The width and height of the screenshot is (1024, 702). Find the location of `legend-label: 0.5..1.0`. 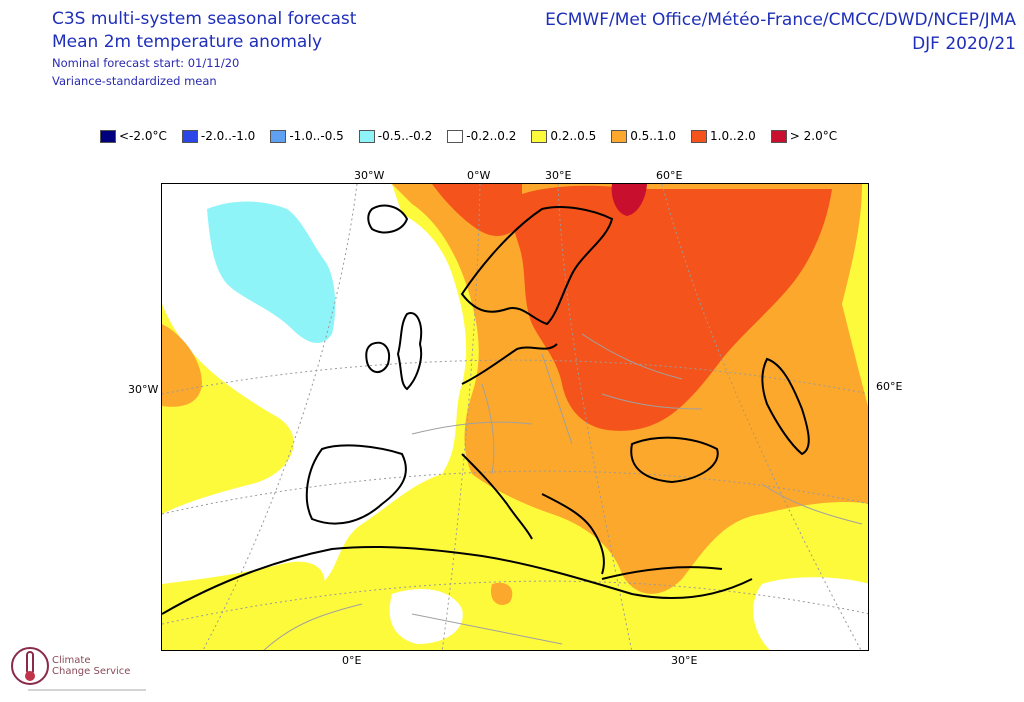

legend-label: 0.5..1.0 is located at coordinates (653, 136).